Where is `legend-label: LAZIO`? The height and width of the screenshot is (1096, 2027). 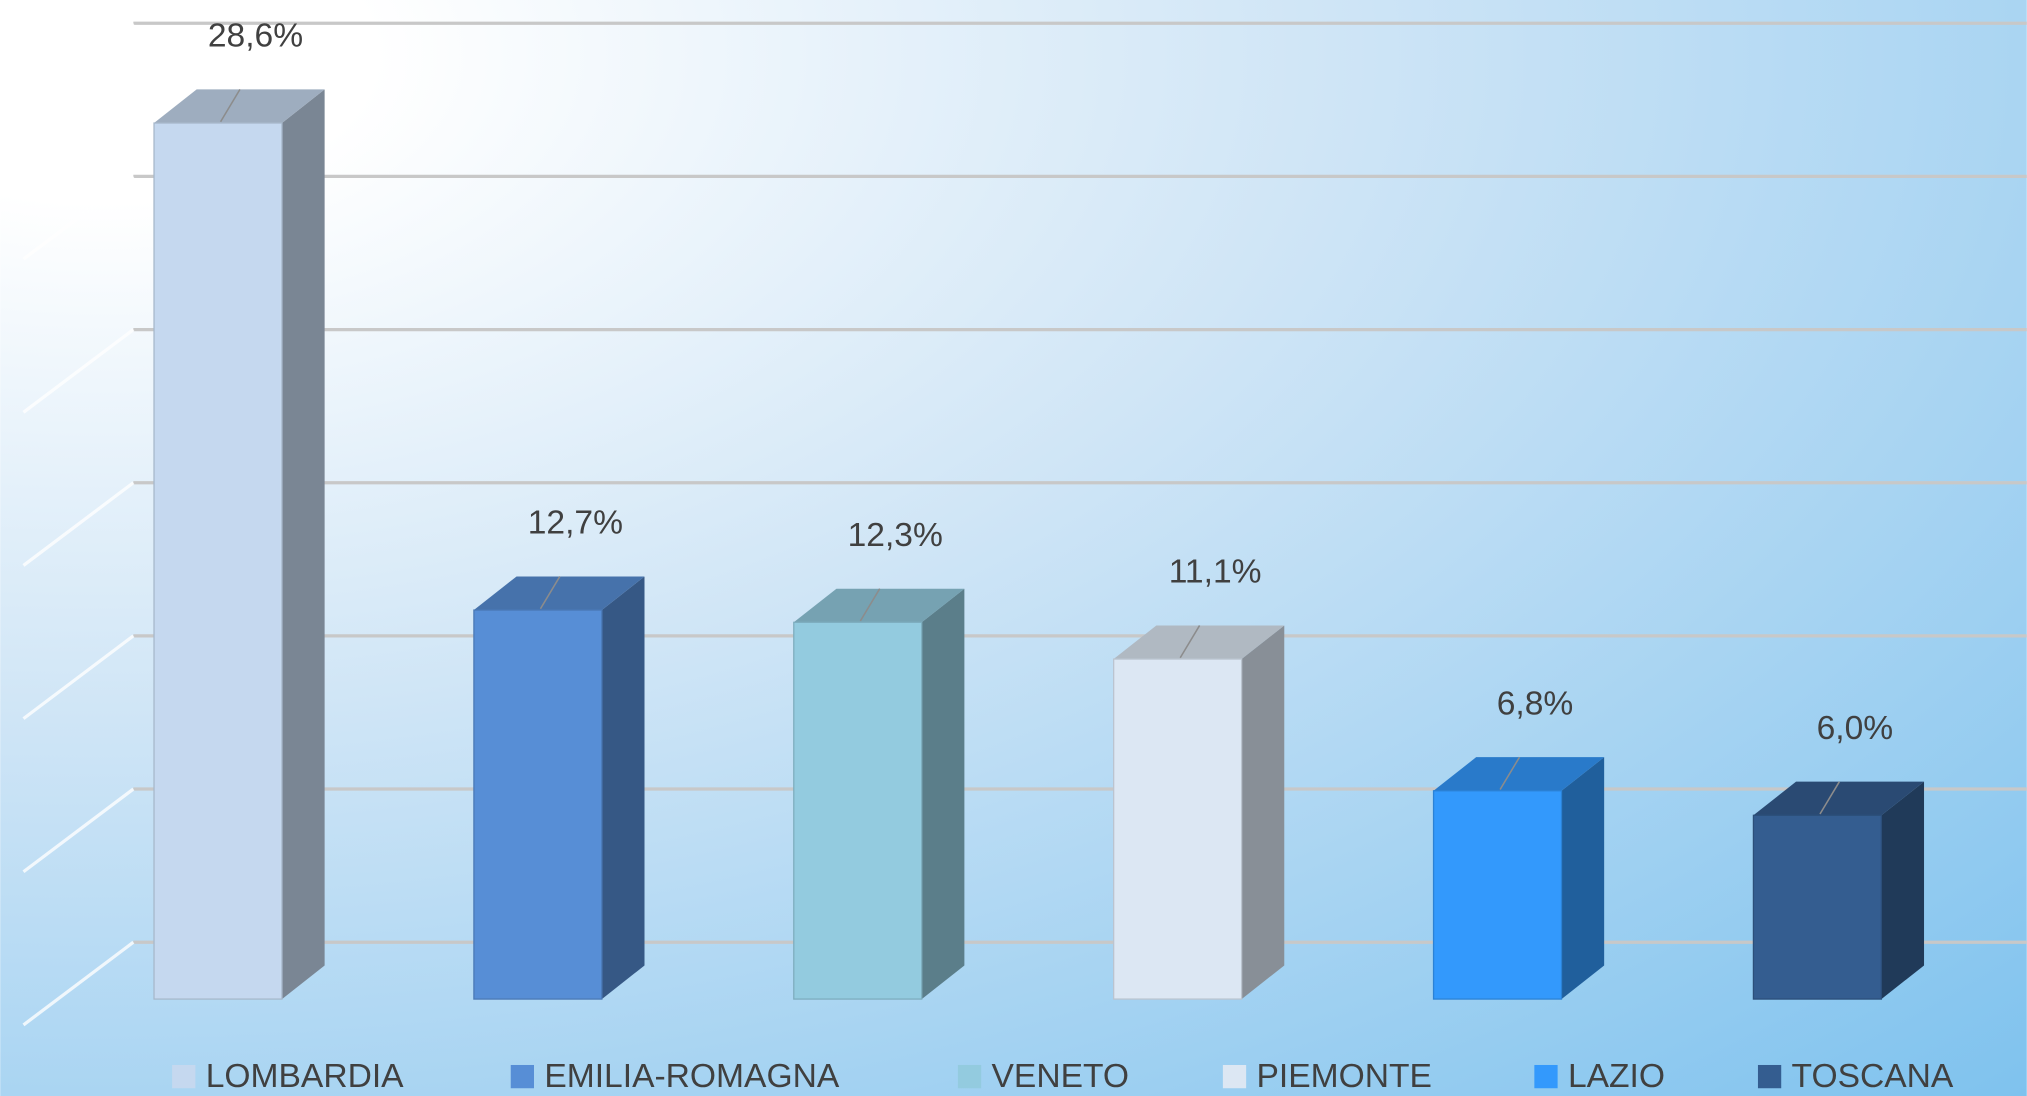 legend-label: LAZIO is located at coordinates (1616, 1076).